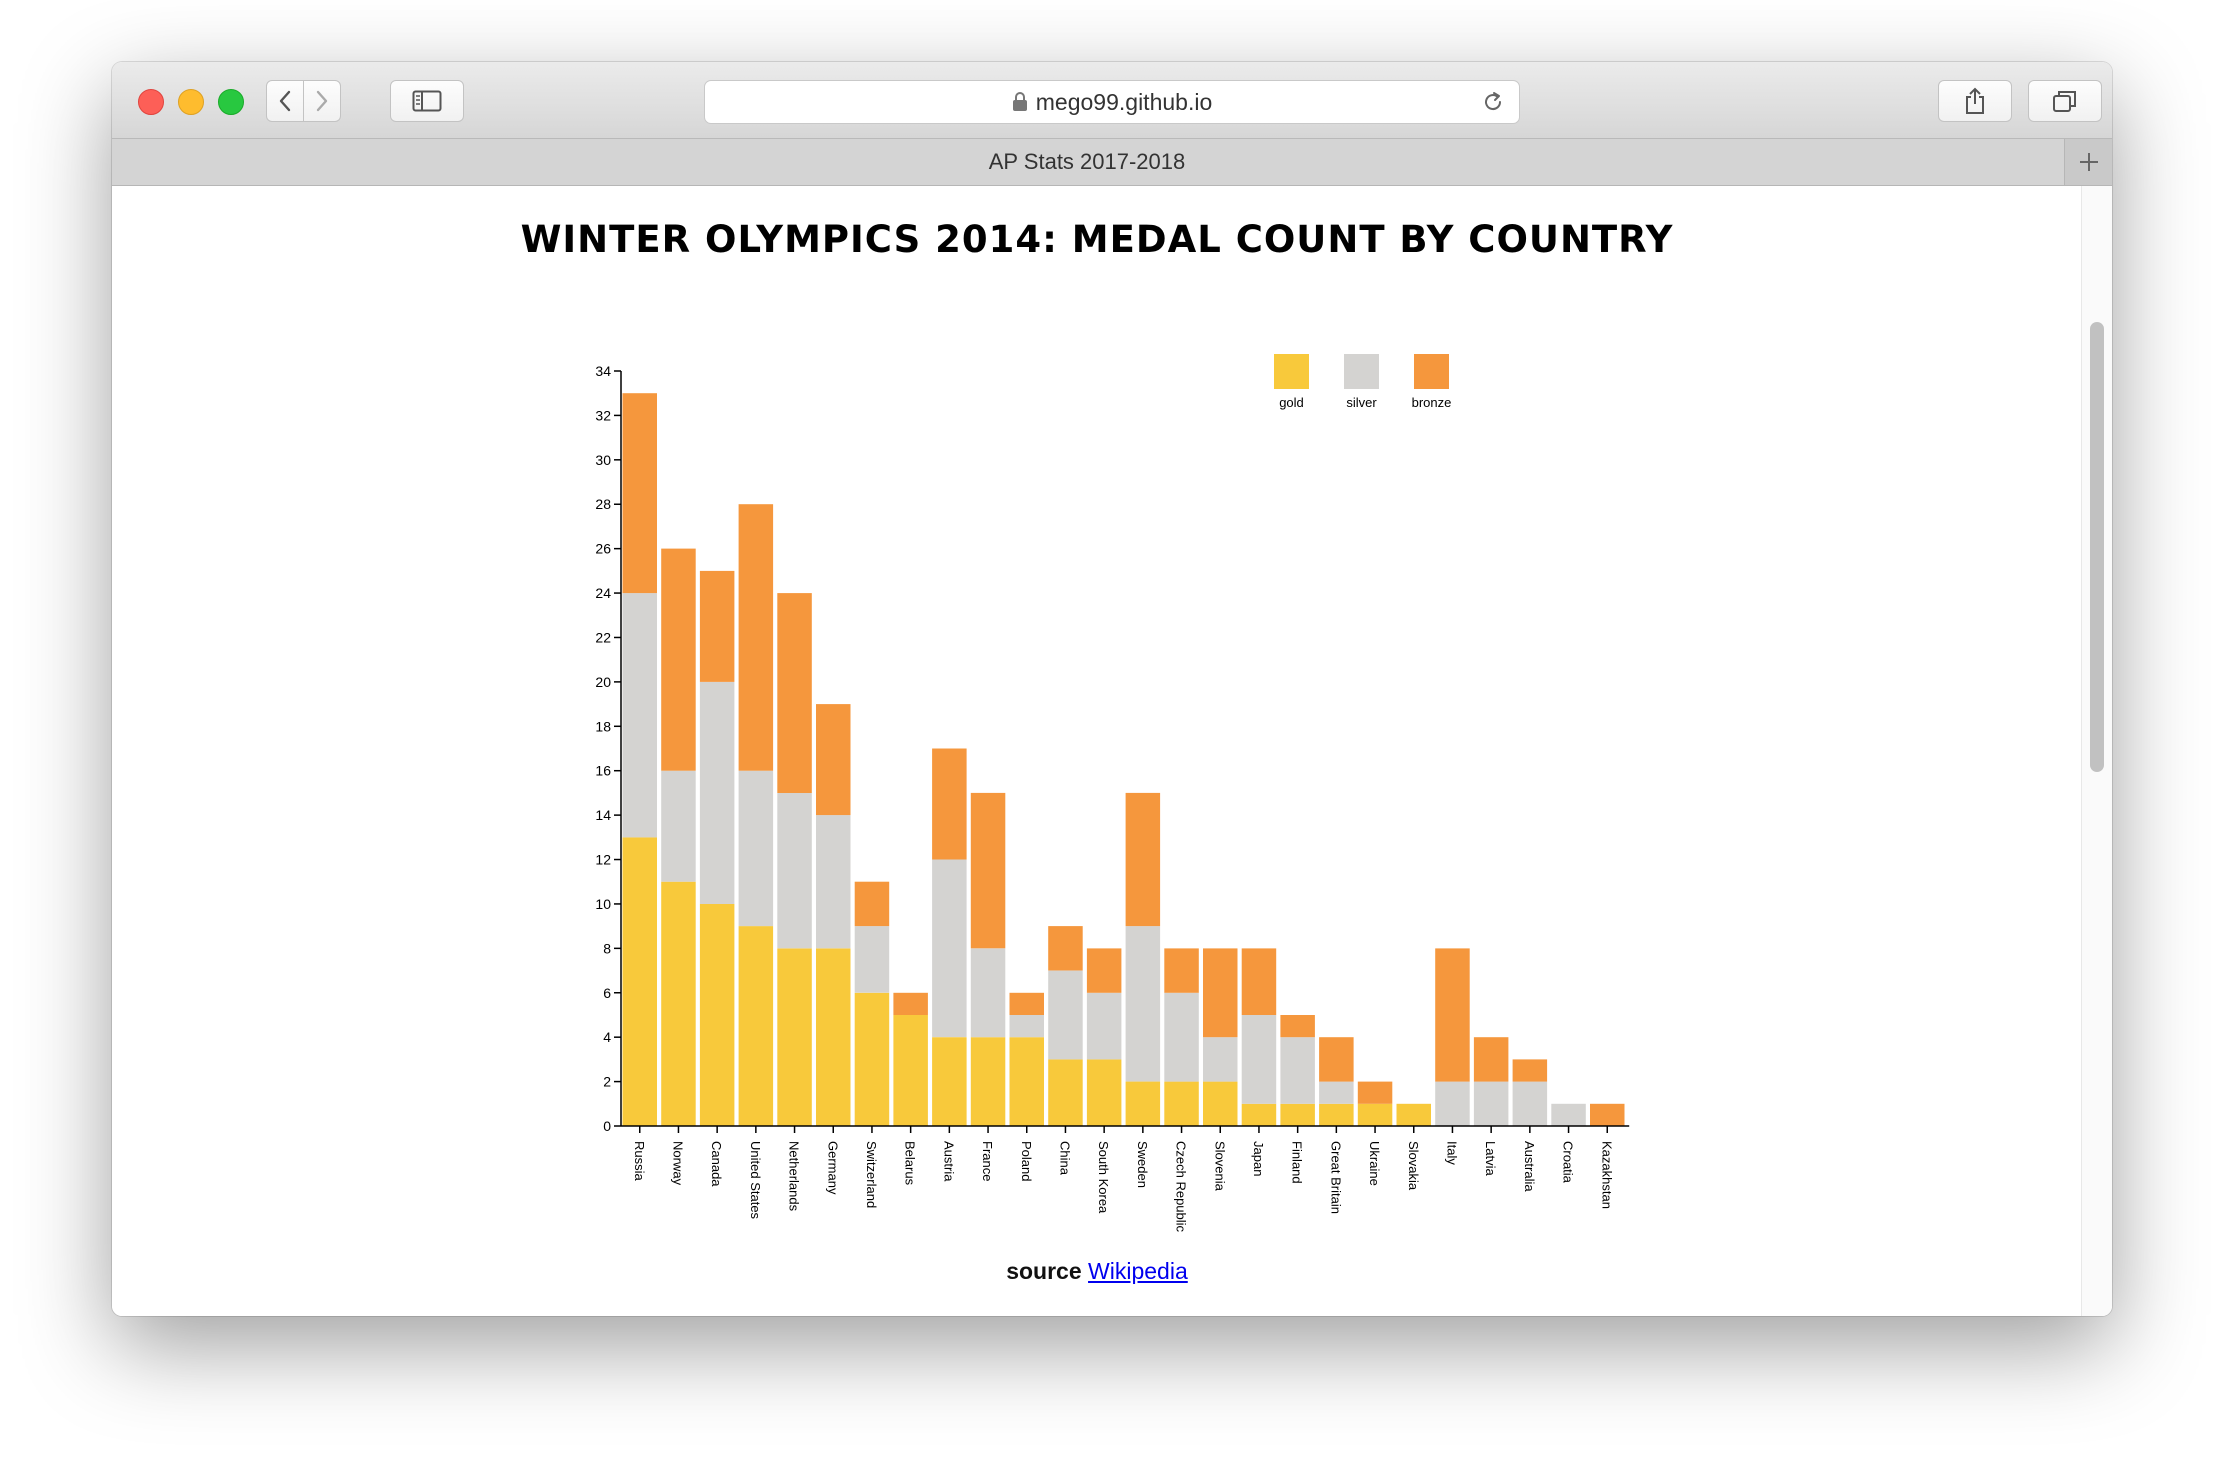  What do you see at coordinates (1529, 1166) in the screenshot?
I see `x-tick-label: Australia` at bounding box center [1529, 1166].